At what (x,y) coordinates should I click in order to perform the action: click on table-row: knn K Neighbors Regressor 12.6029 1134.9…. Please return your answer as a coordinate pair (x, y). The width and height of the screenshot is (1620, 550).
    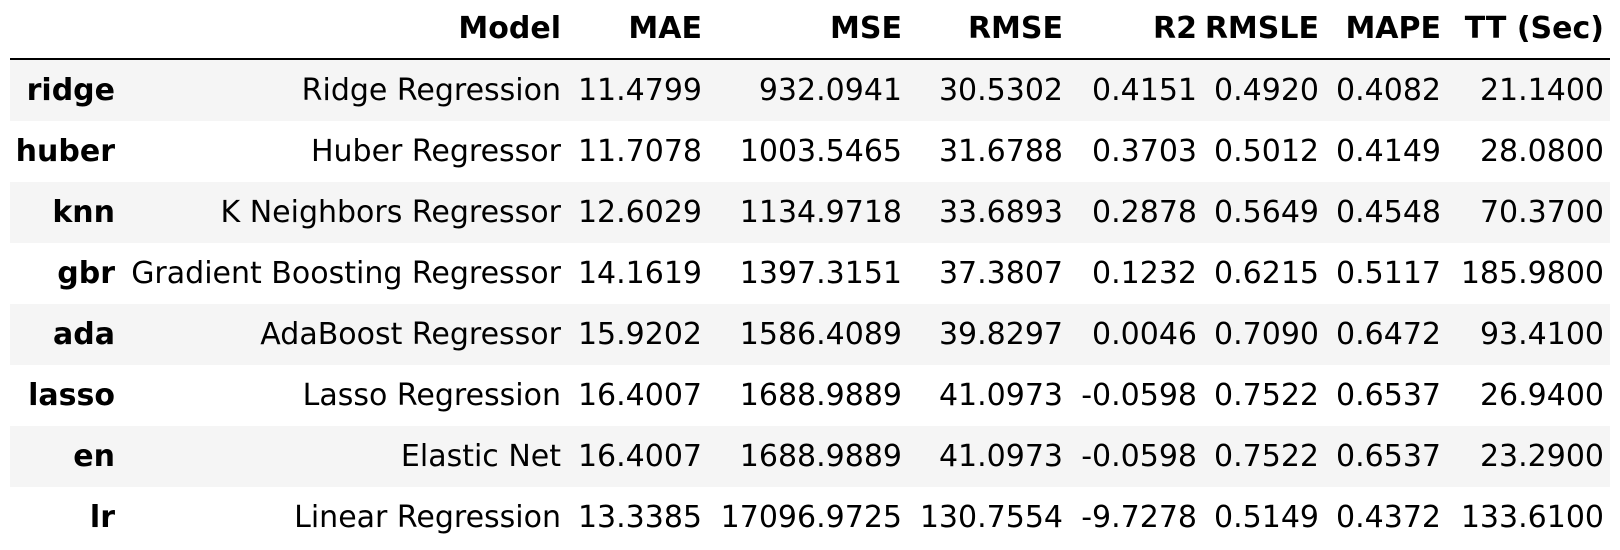
    Looking at the image, I should click on (810, 212).